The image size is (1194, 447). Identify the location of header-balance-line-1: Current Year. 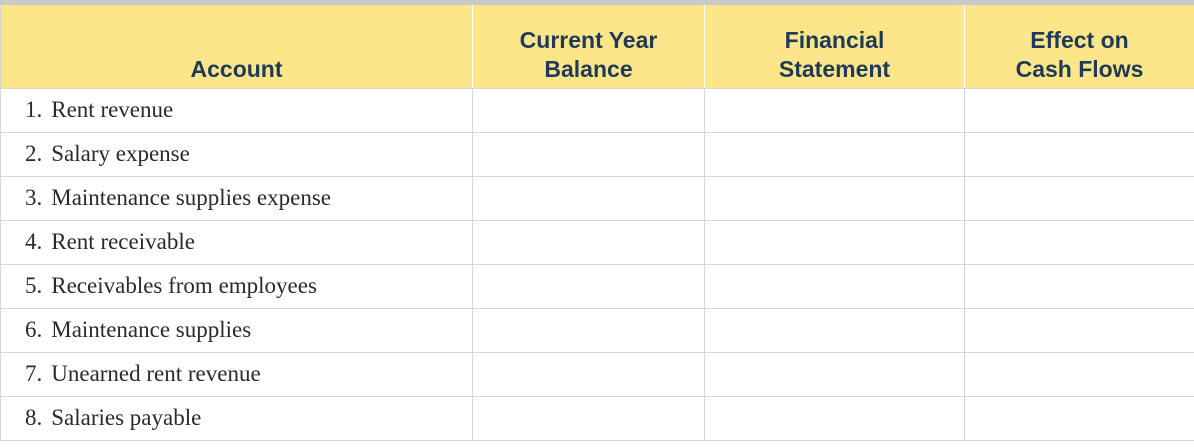
(588, 39).